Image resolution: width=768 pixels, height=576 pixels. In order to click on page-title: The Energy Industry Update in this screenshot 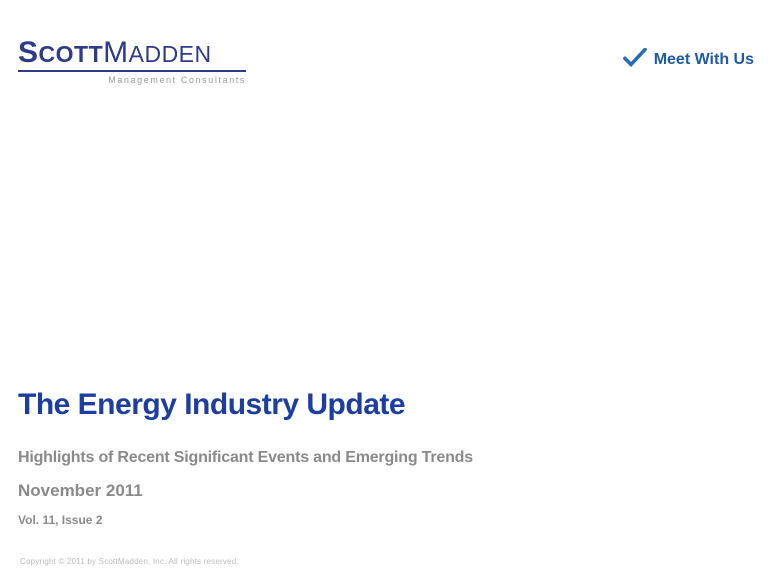, I will do `click(212, 404)`.